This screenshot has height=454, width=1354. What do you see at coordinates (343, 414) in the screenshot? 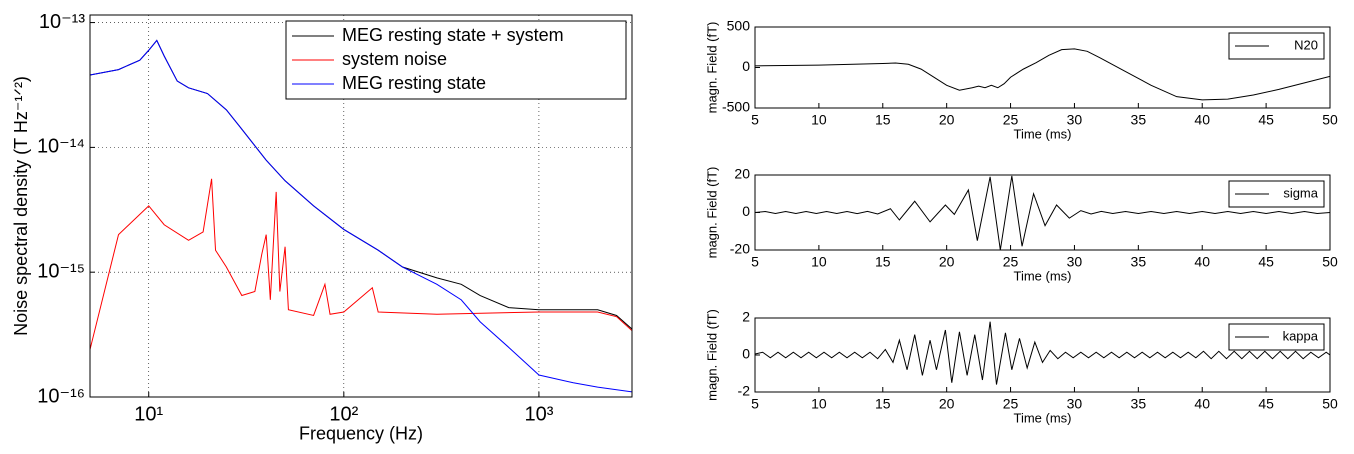
I see `x-tick-label: 10²` at bounding box center [343, 414].